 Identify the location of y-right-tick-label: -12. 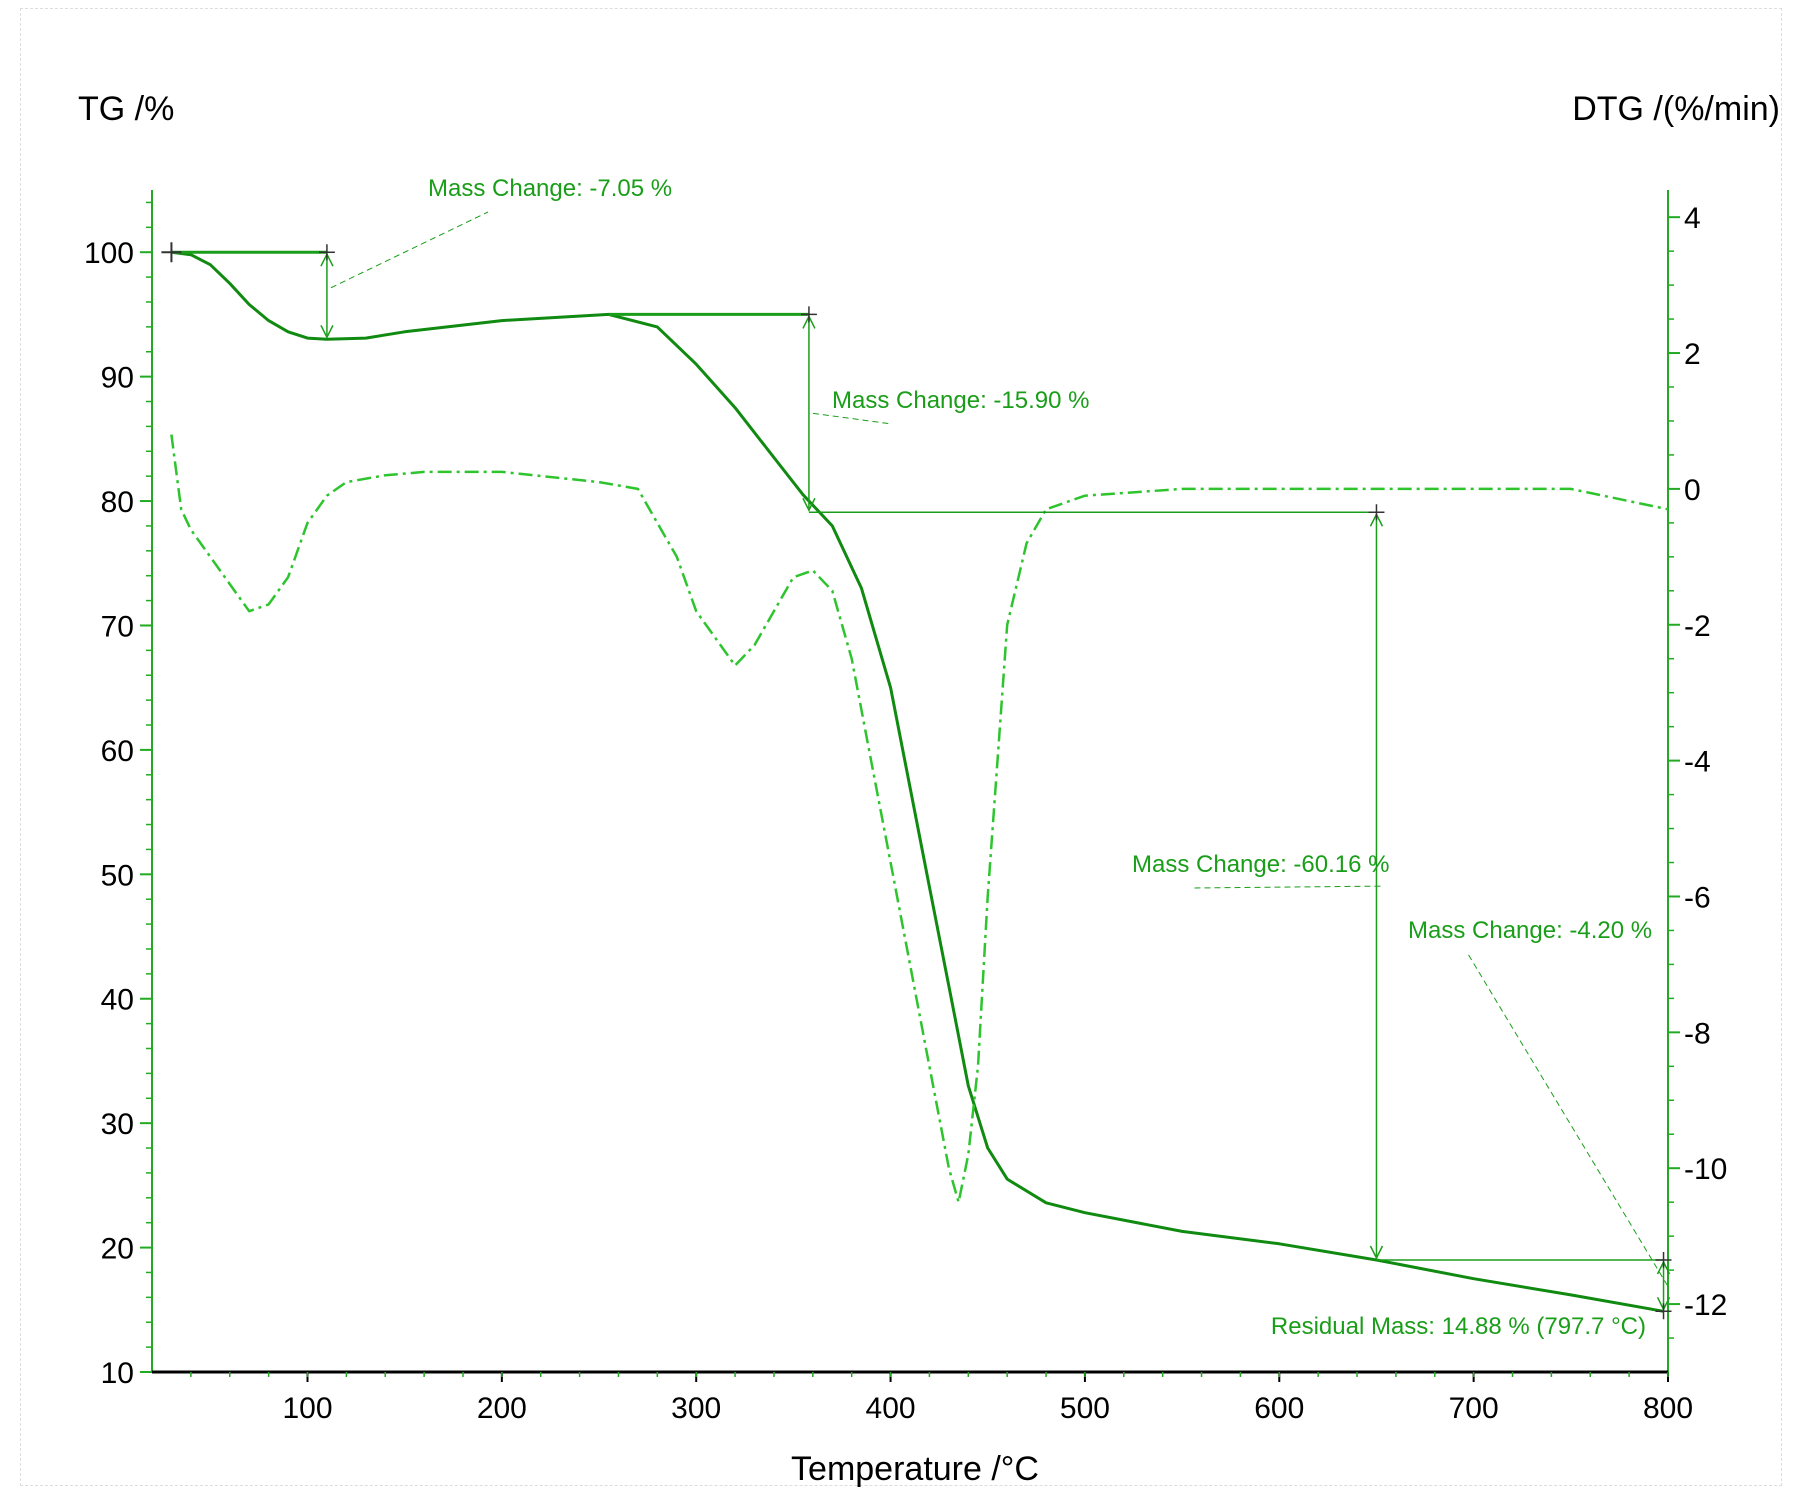
(1705, 1305).